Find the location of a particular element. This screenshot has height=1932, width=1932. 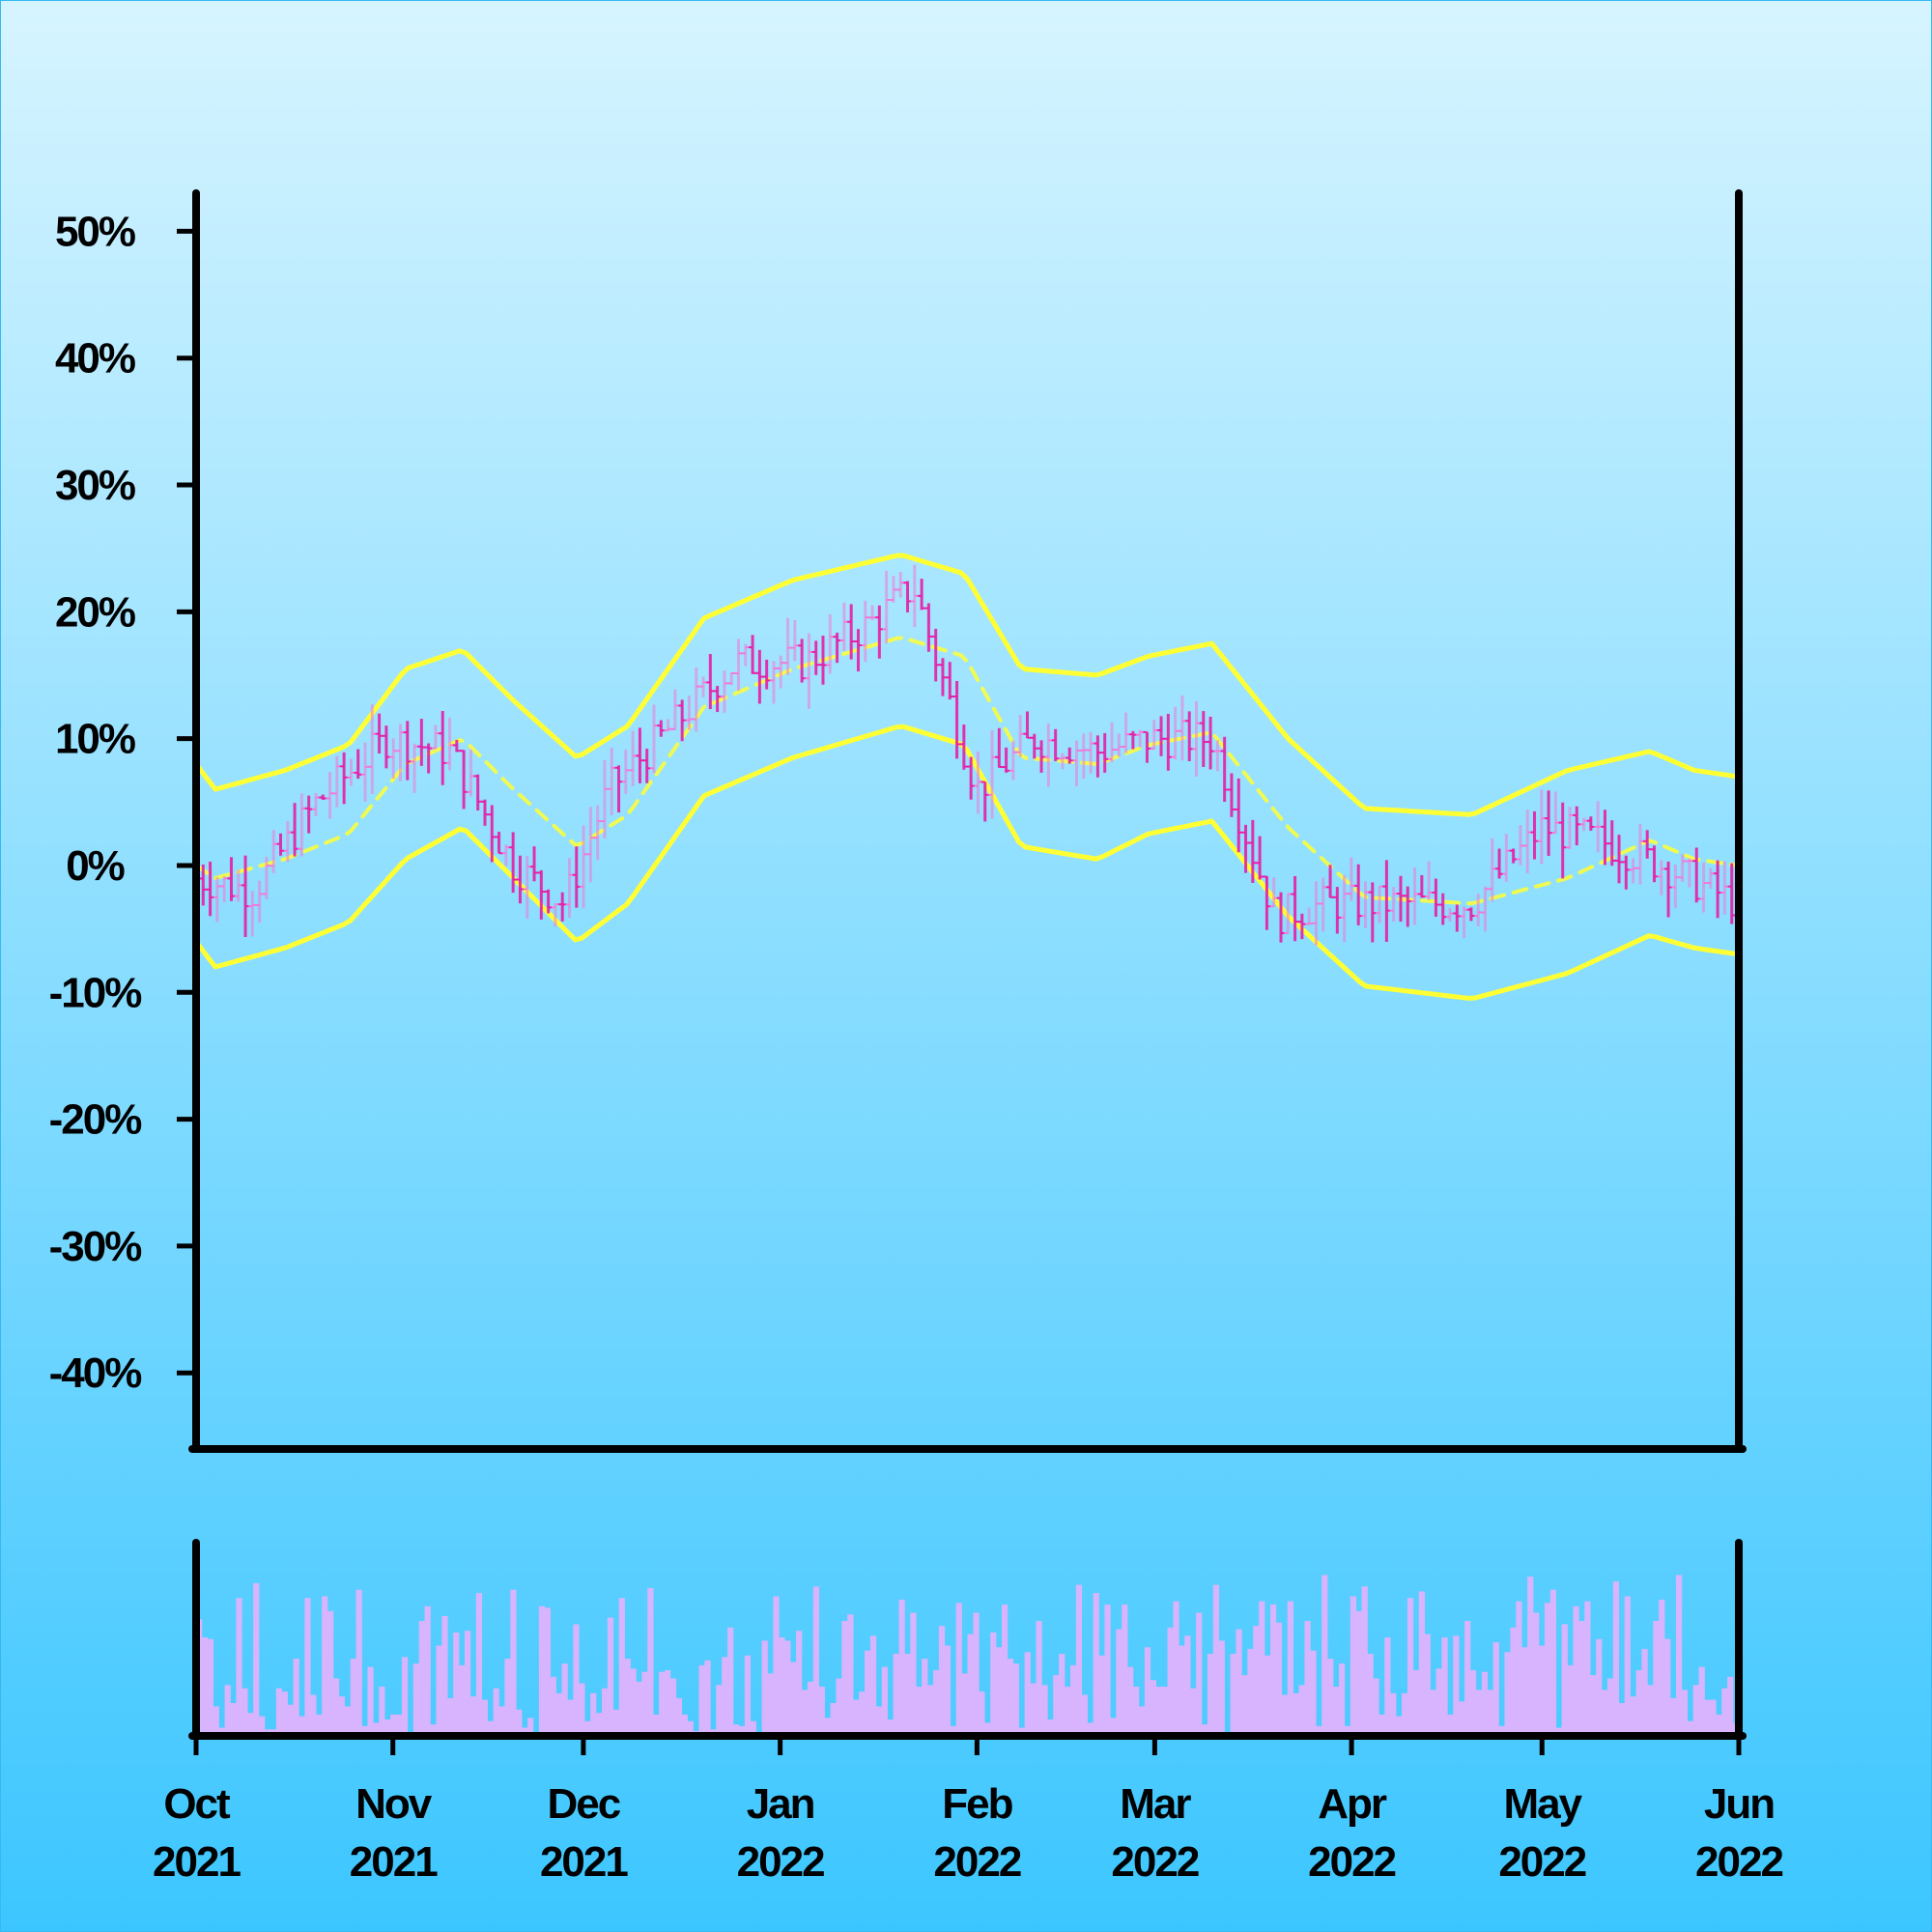

volume-panel is located at coordinates (968, 1655).